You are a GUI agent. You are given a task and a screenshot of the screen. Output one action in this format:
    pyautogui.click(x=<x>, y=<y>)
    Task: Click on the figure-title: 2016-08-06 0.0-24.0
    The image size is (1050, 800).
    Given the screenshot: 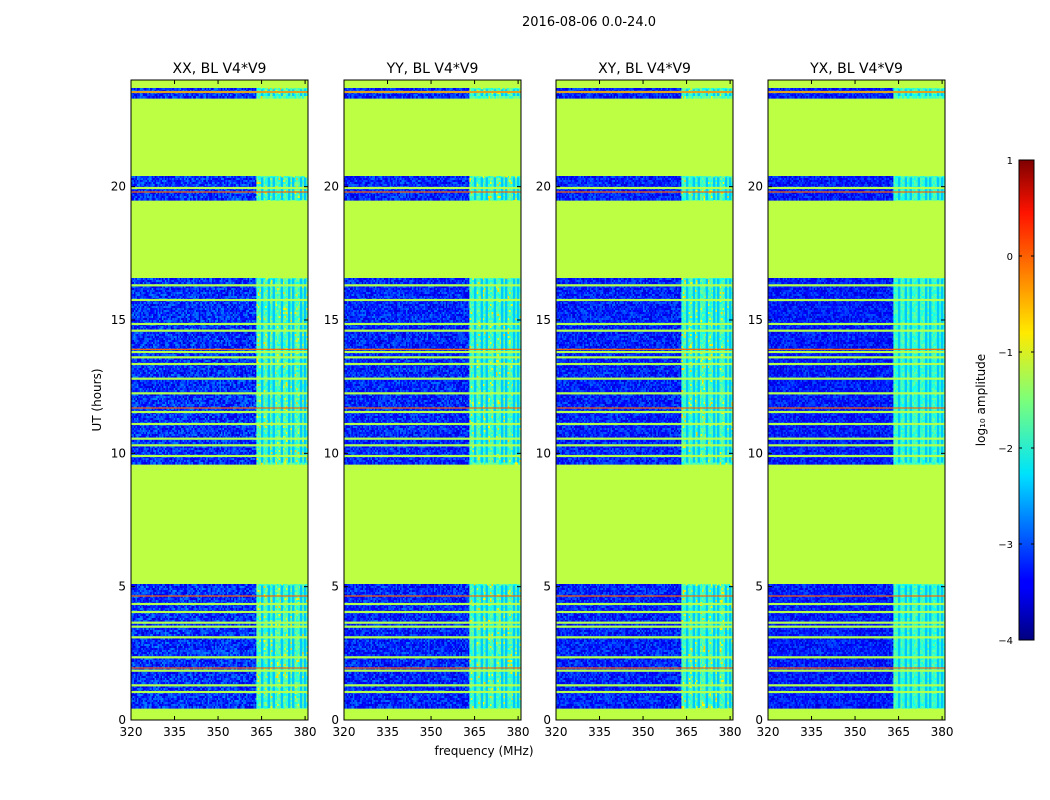 What is the action you would take?
    pyautogui.click(x=589, y=22)
    